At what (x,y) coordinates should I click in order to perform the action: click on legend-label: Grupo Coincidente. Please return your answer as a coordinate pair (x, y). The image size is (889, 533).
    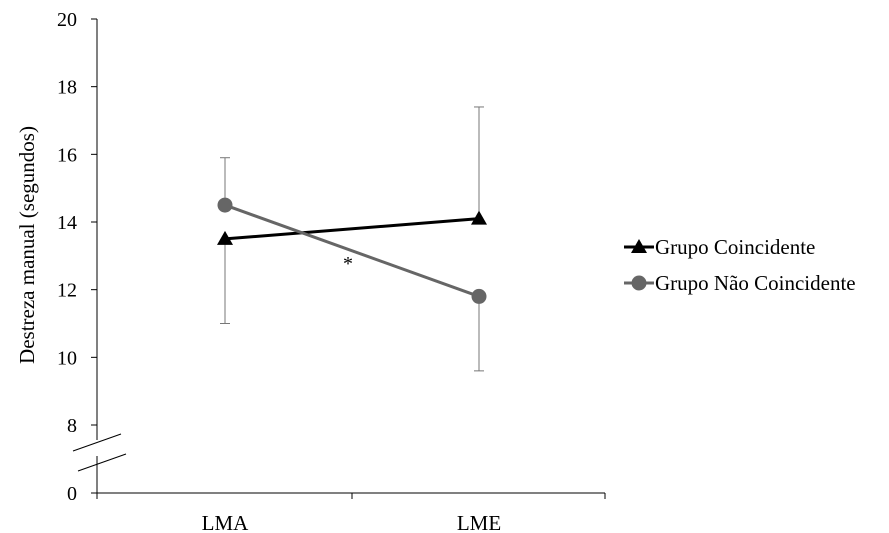
    Looking at the image, I should click on (735, 247).